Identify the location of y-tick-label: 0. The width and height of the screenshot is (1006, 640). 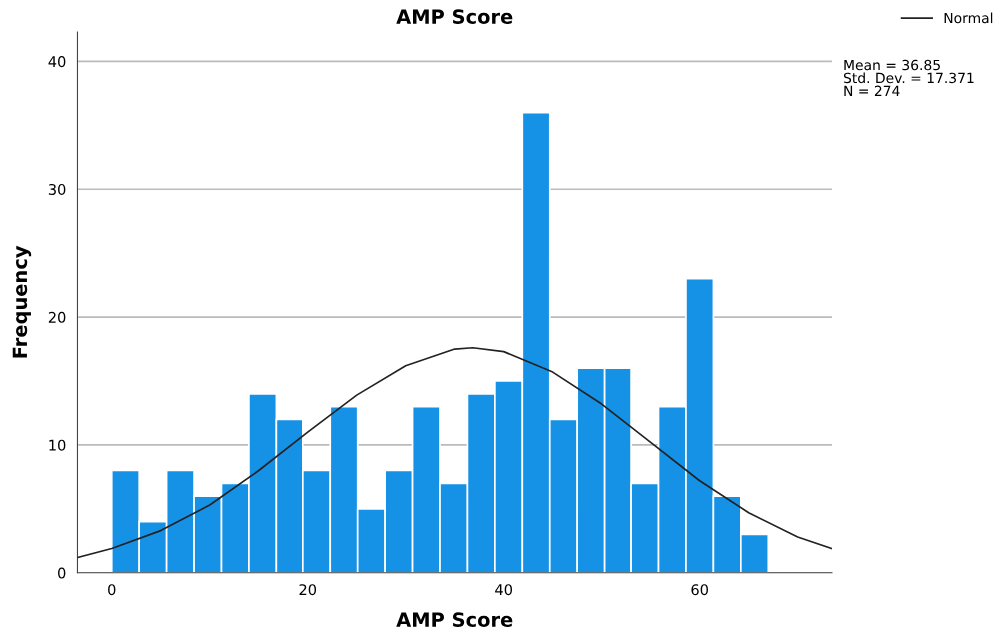
(62, 573).